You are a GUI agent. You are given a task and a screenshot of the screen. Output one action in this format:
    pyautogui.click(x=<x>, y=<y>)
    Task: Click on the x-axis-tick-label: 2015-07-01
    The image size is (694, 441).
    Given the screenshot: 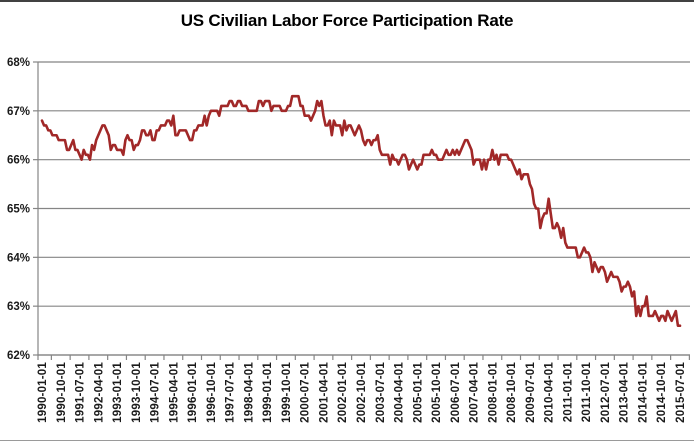 What is the action you would take?
    pyautogui.click(x=681, y=392)
    